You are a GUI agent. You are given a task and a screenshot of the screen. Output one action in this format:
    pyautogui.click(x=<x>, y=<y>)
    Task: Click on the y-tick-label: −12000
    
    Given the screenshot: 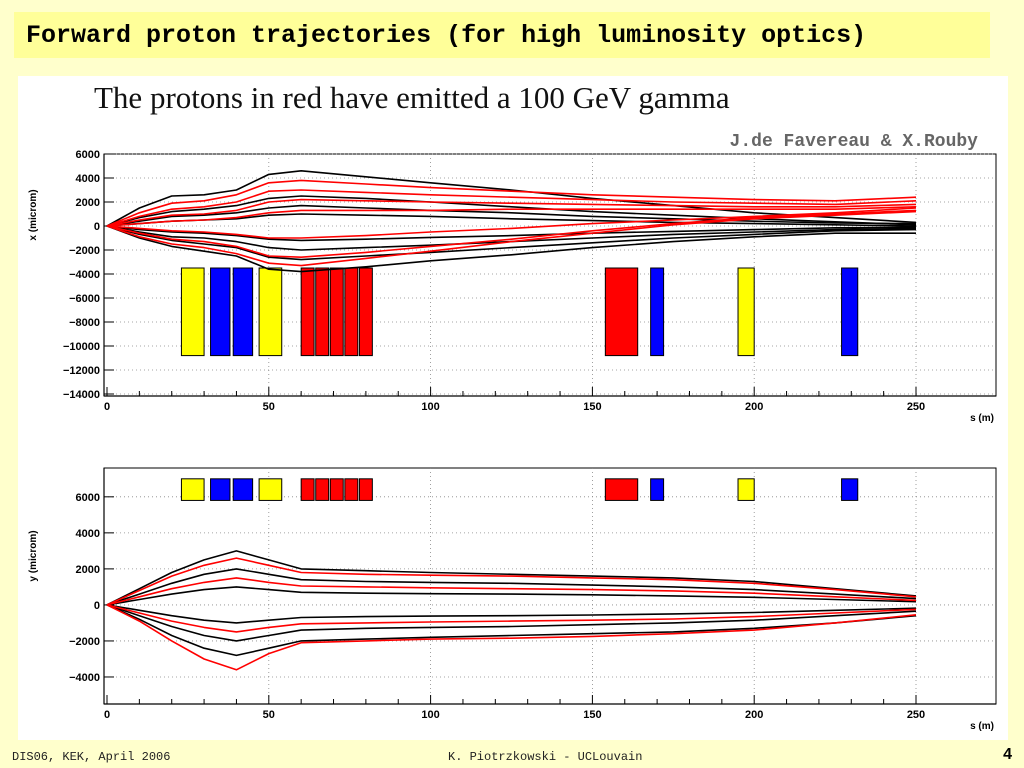 What is the action you would take?
    pyautogui.click(x=81, y=371)
    